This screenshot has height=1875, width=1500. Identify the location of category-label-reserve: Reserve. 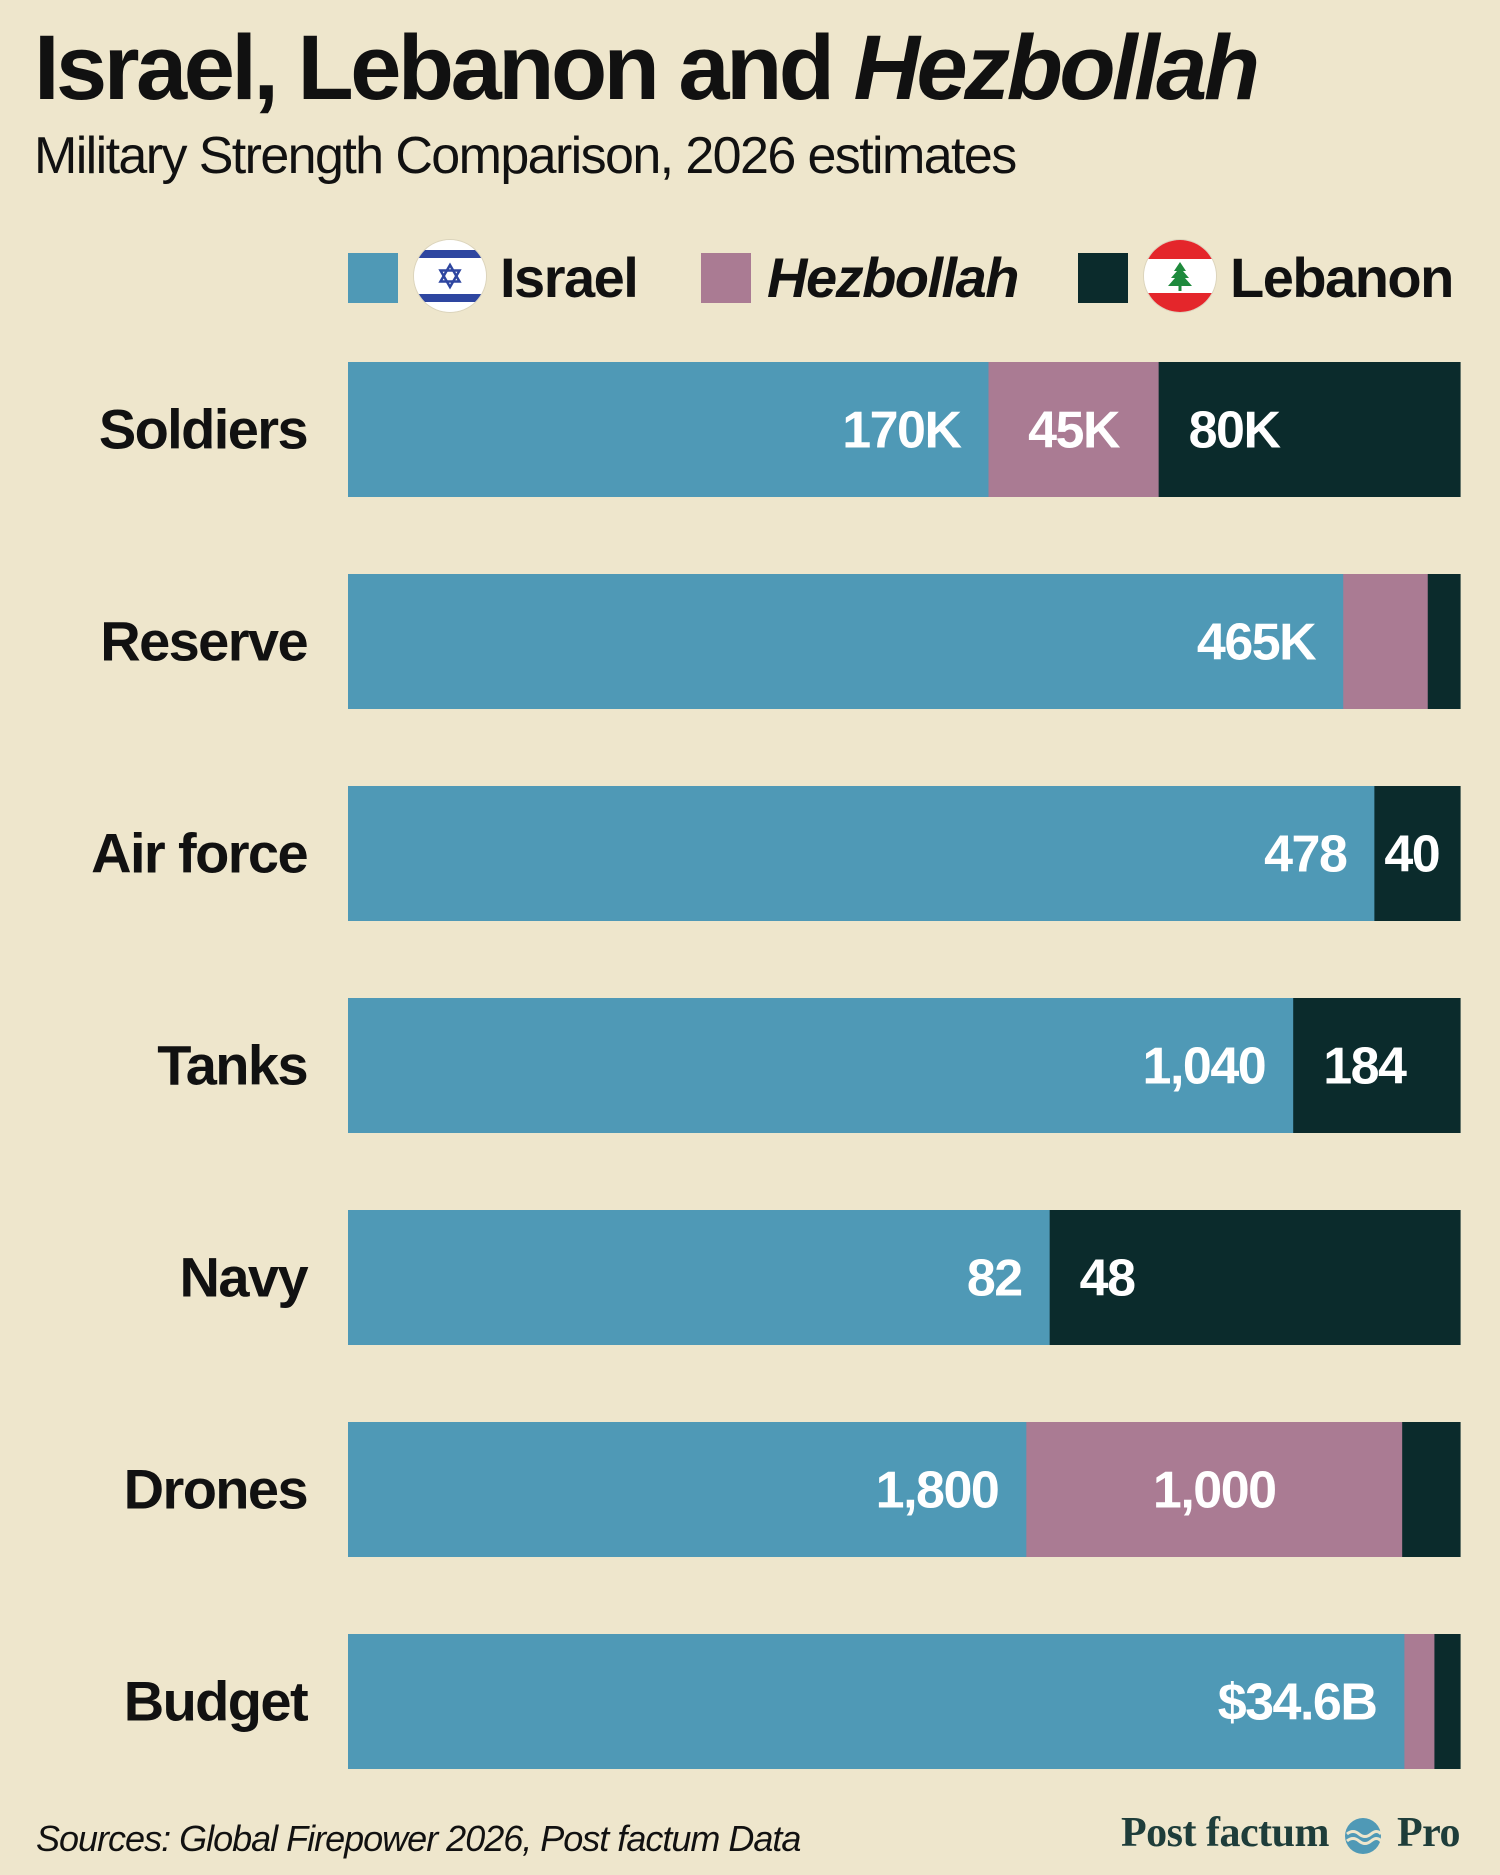
(203, 641).